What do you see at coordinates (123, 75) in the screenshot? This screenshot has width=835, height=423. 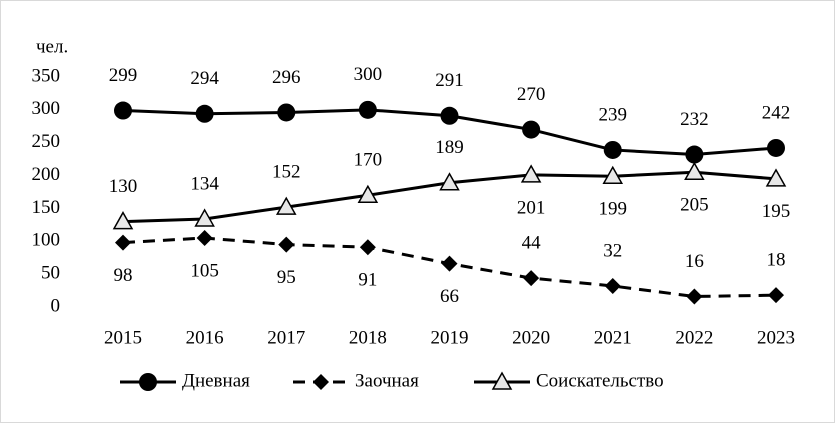 I see `data-label: 299` at bounding box center [123, 75].